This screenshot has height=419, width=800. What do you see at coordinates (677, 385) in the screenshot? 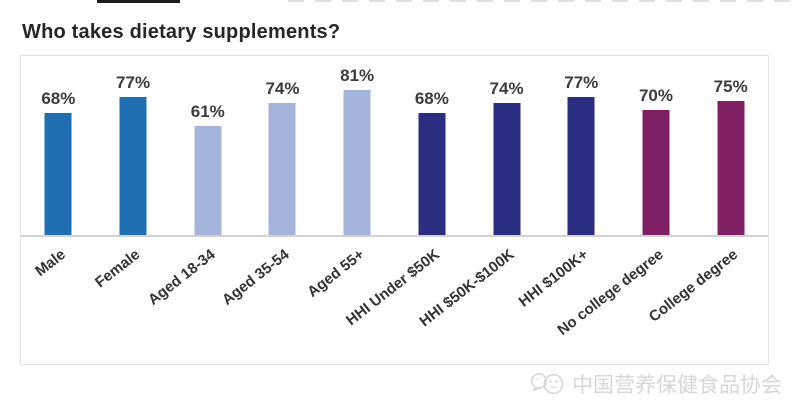
I see `watermark-text: 中国营养保健食品协会` at bounding box center [677, 385].